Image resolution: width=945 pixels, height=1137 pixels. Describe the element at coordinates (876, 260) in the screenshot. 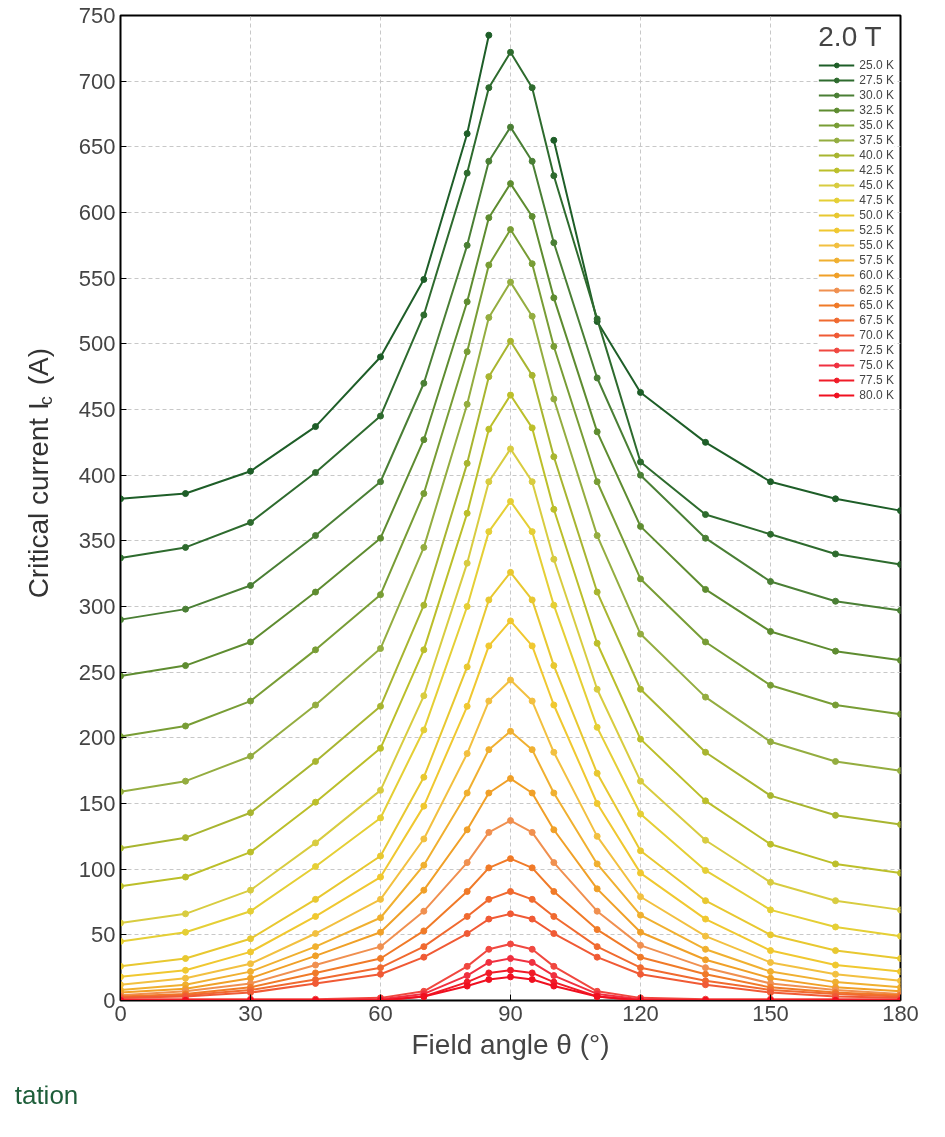

I see `legend-label: 57.5 K` at that location.